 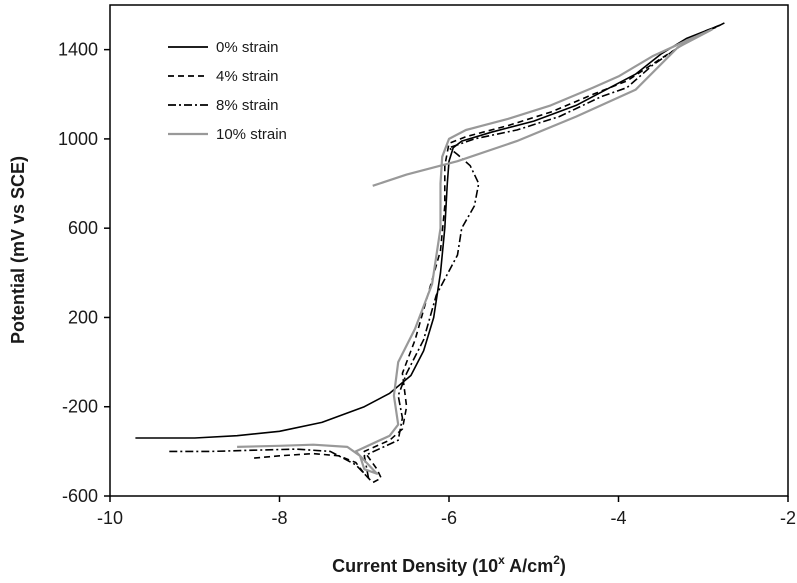 What do you see at coordinates (501, 560) in the screenshot?
I see `x-axis-title-exponent: x` at bounding box center [501, 560].